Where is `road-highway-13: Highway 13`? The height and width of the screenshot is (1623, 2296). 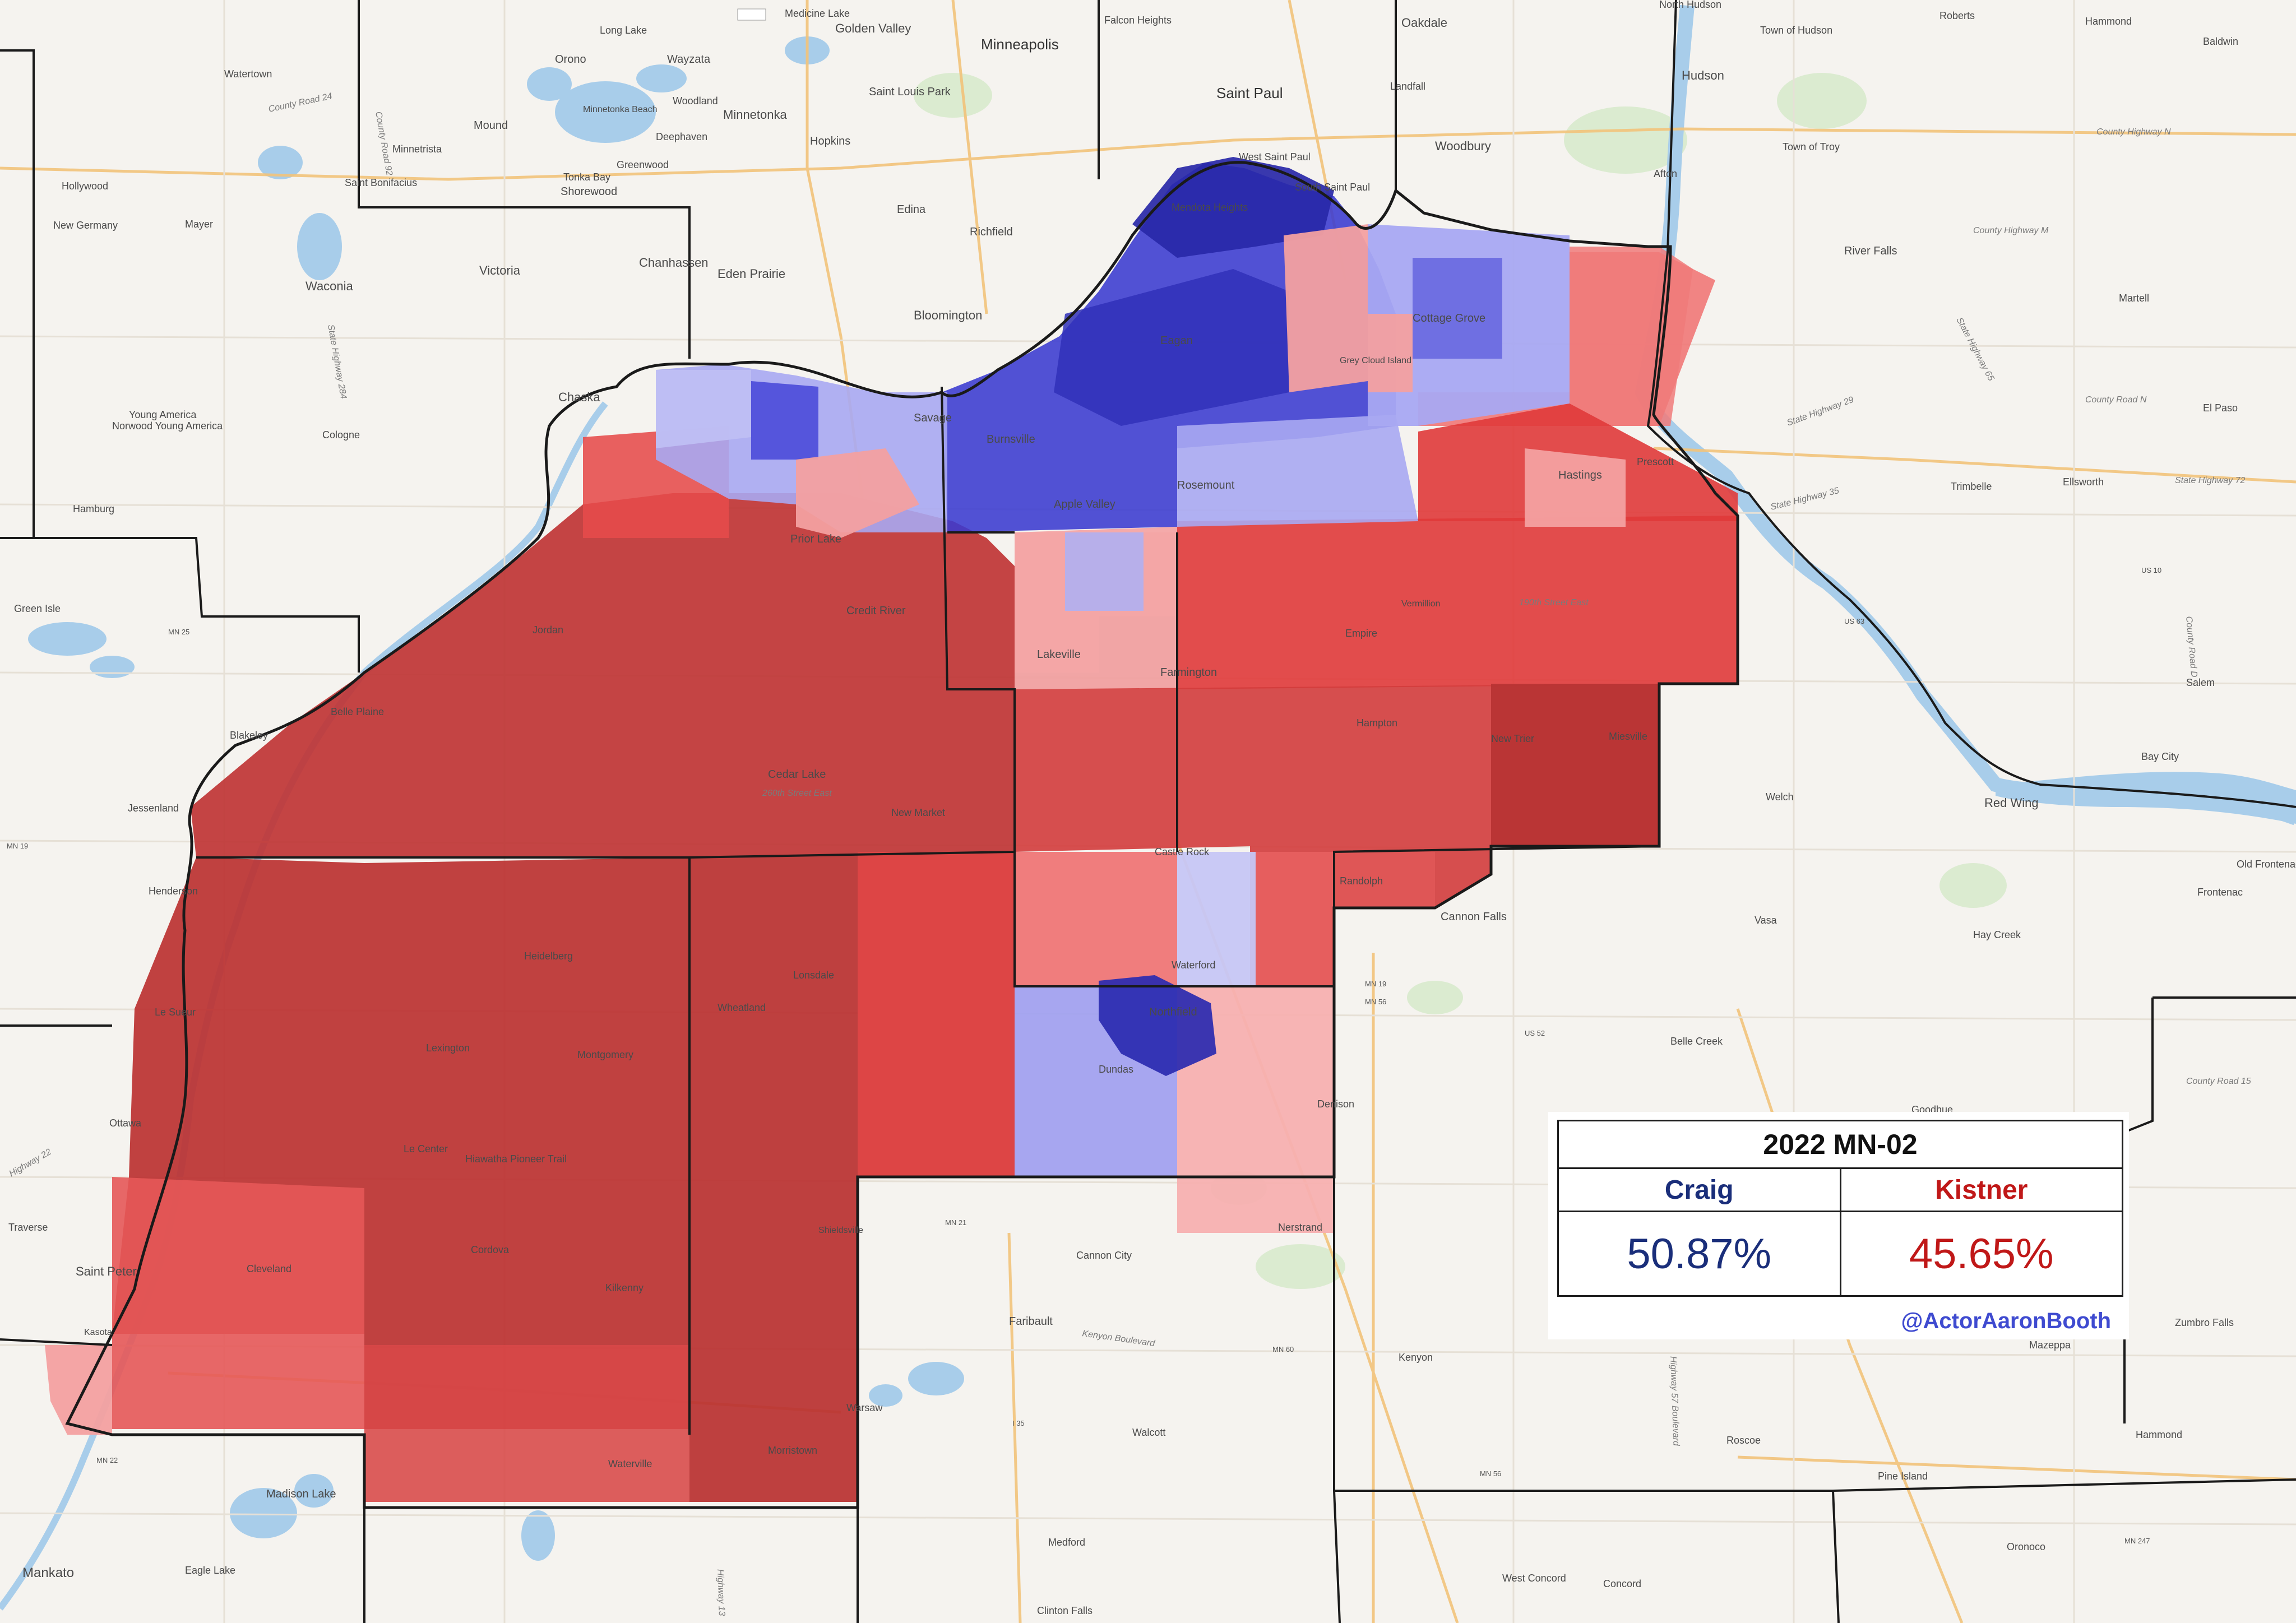 road-highway-13: Highway 13 is located at coordinates (720, 1593).